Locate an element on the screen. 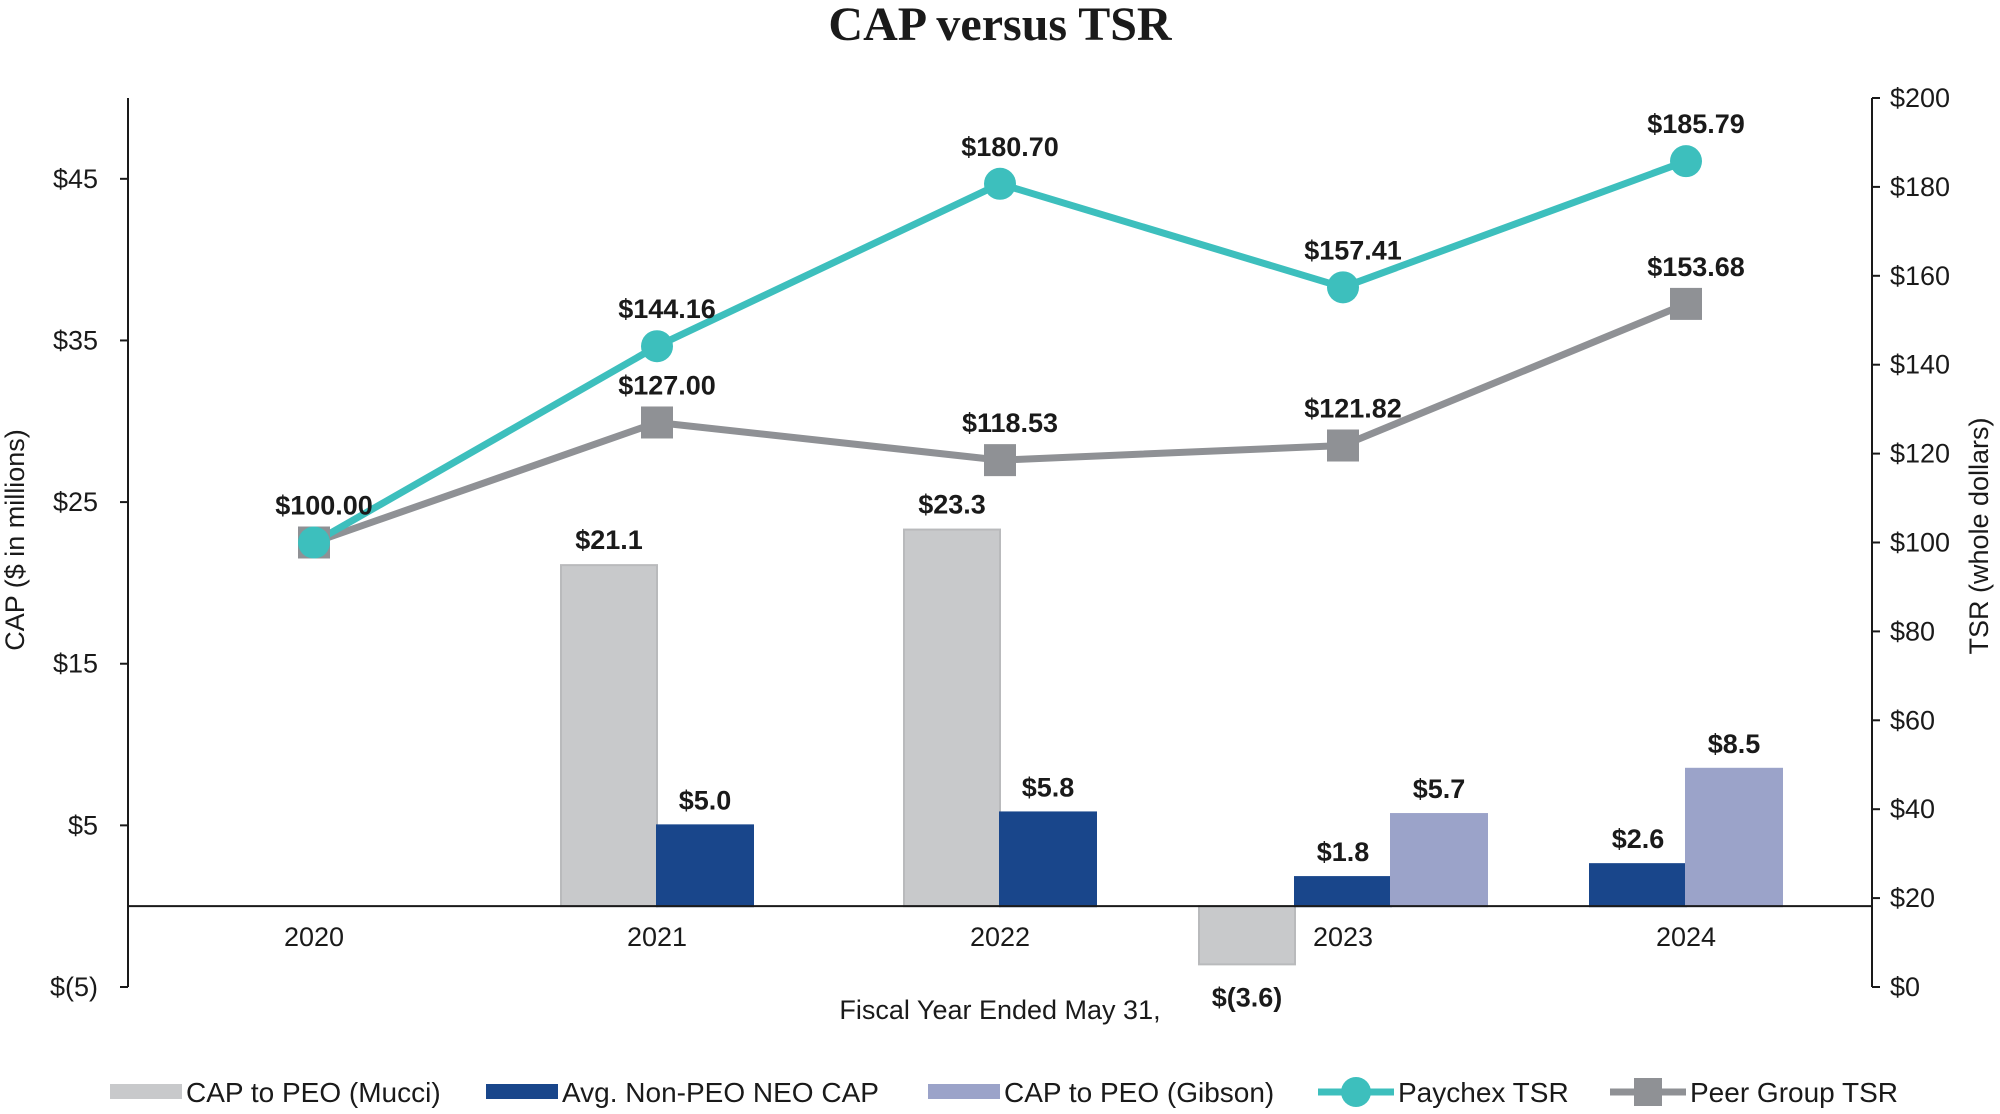 This screenshot has width=2000, height=1114. right-tick-label: $20 is located at coordinates (1912, 898).